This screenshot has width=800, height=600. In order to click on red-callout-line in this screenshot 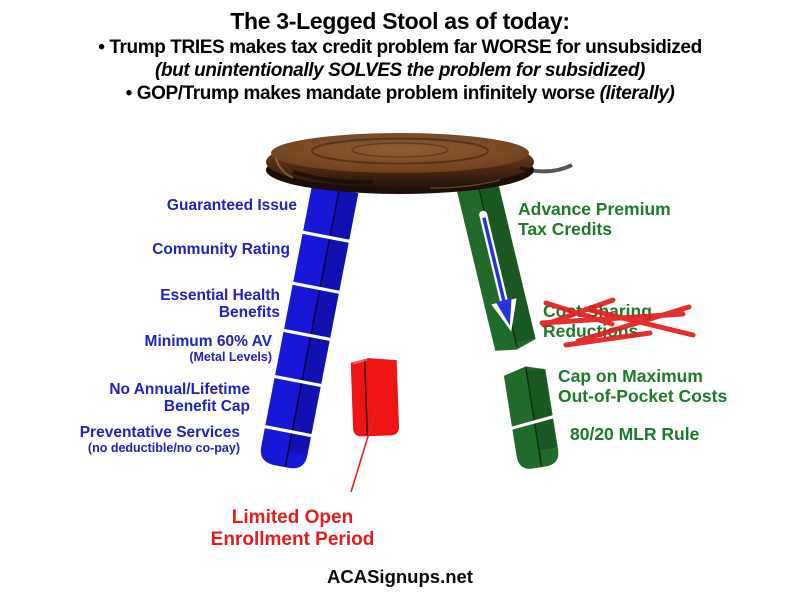, I will do `click(364, 449)`.